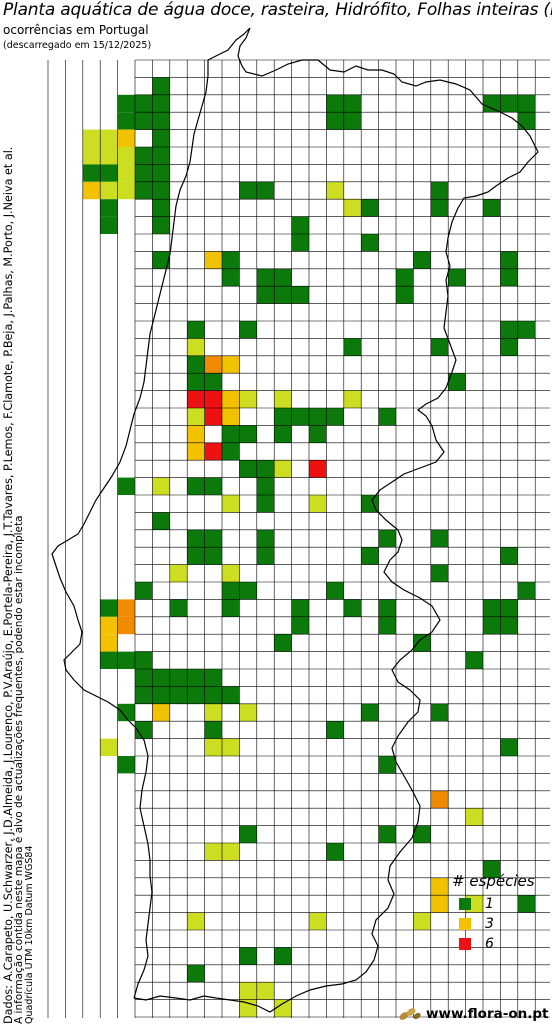 The width and height of the screenshot is (552, 1026). I want to click on credits-grid-info: Quadrícula UTM 10km Datum WGS84, so click(29, 935).